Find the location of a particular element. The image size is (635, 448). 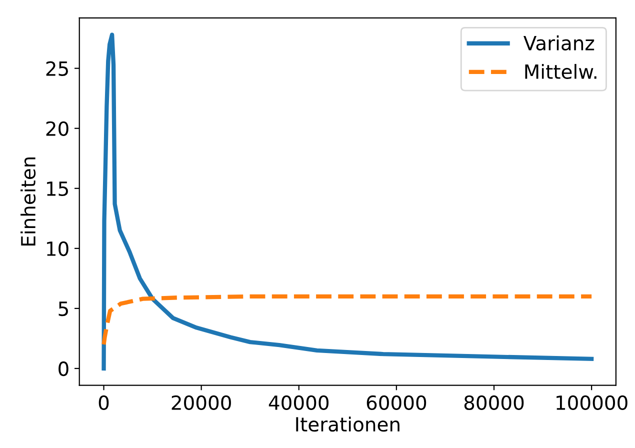

y-tick-label: 10 is located at coordinates (57, 248).